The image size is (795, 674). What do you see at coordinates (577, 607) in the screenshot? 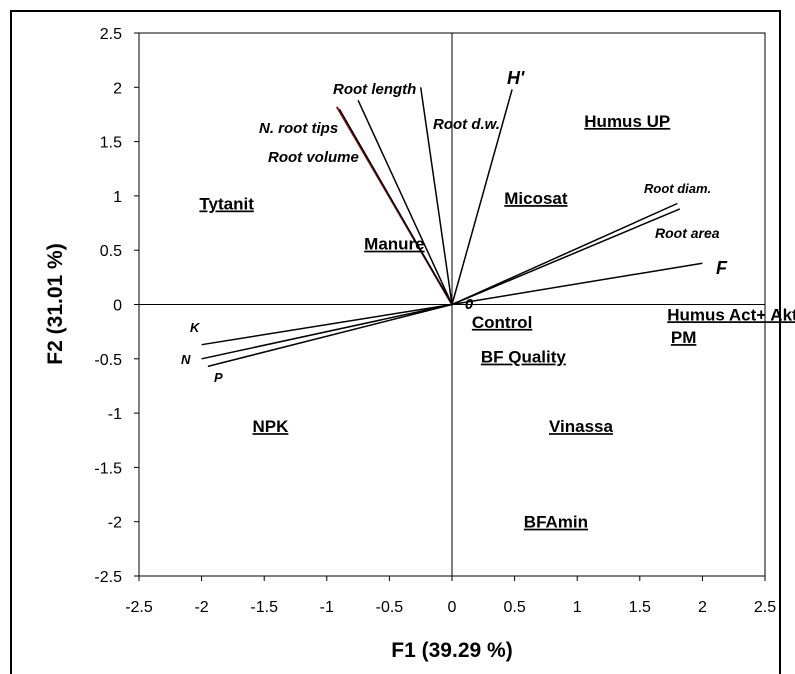
I see `x-tick-label: 1` at bounding box center [577, 607].